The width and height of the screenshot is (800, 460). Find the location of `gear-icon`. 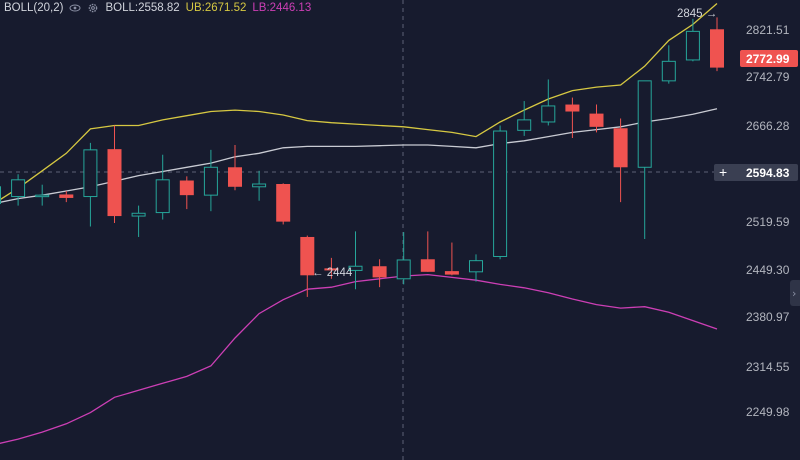

gear-icon is located at coordinates (93, 8).